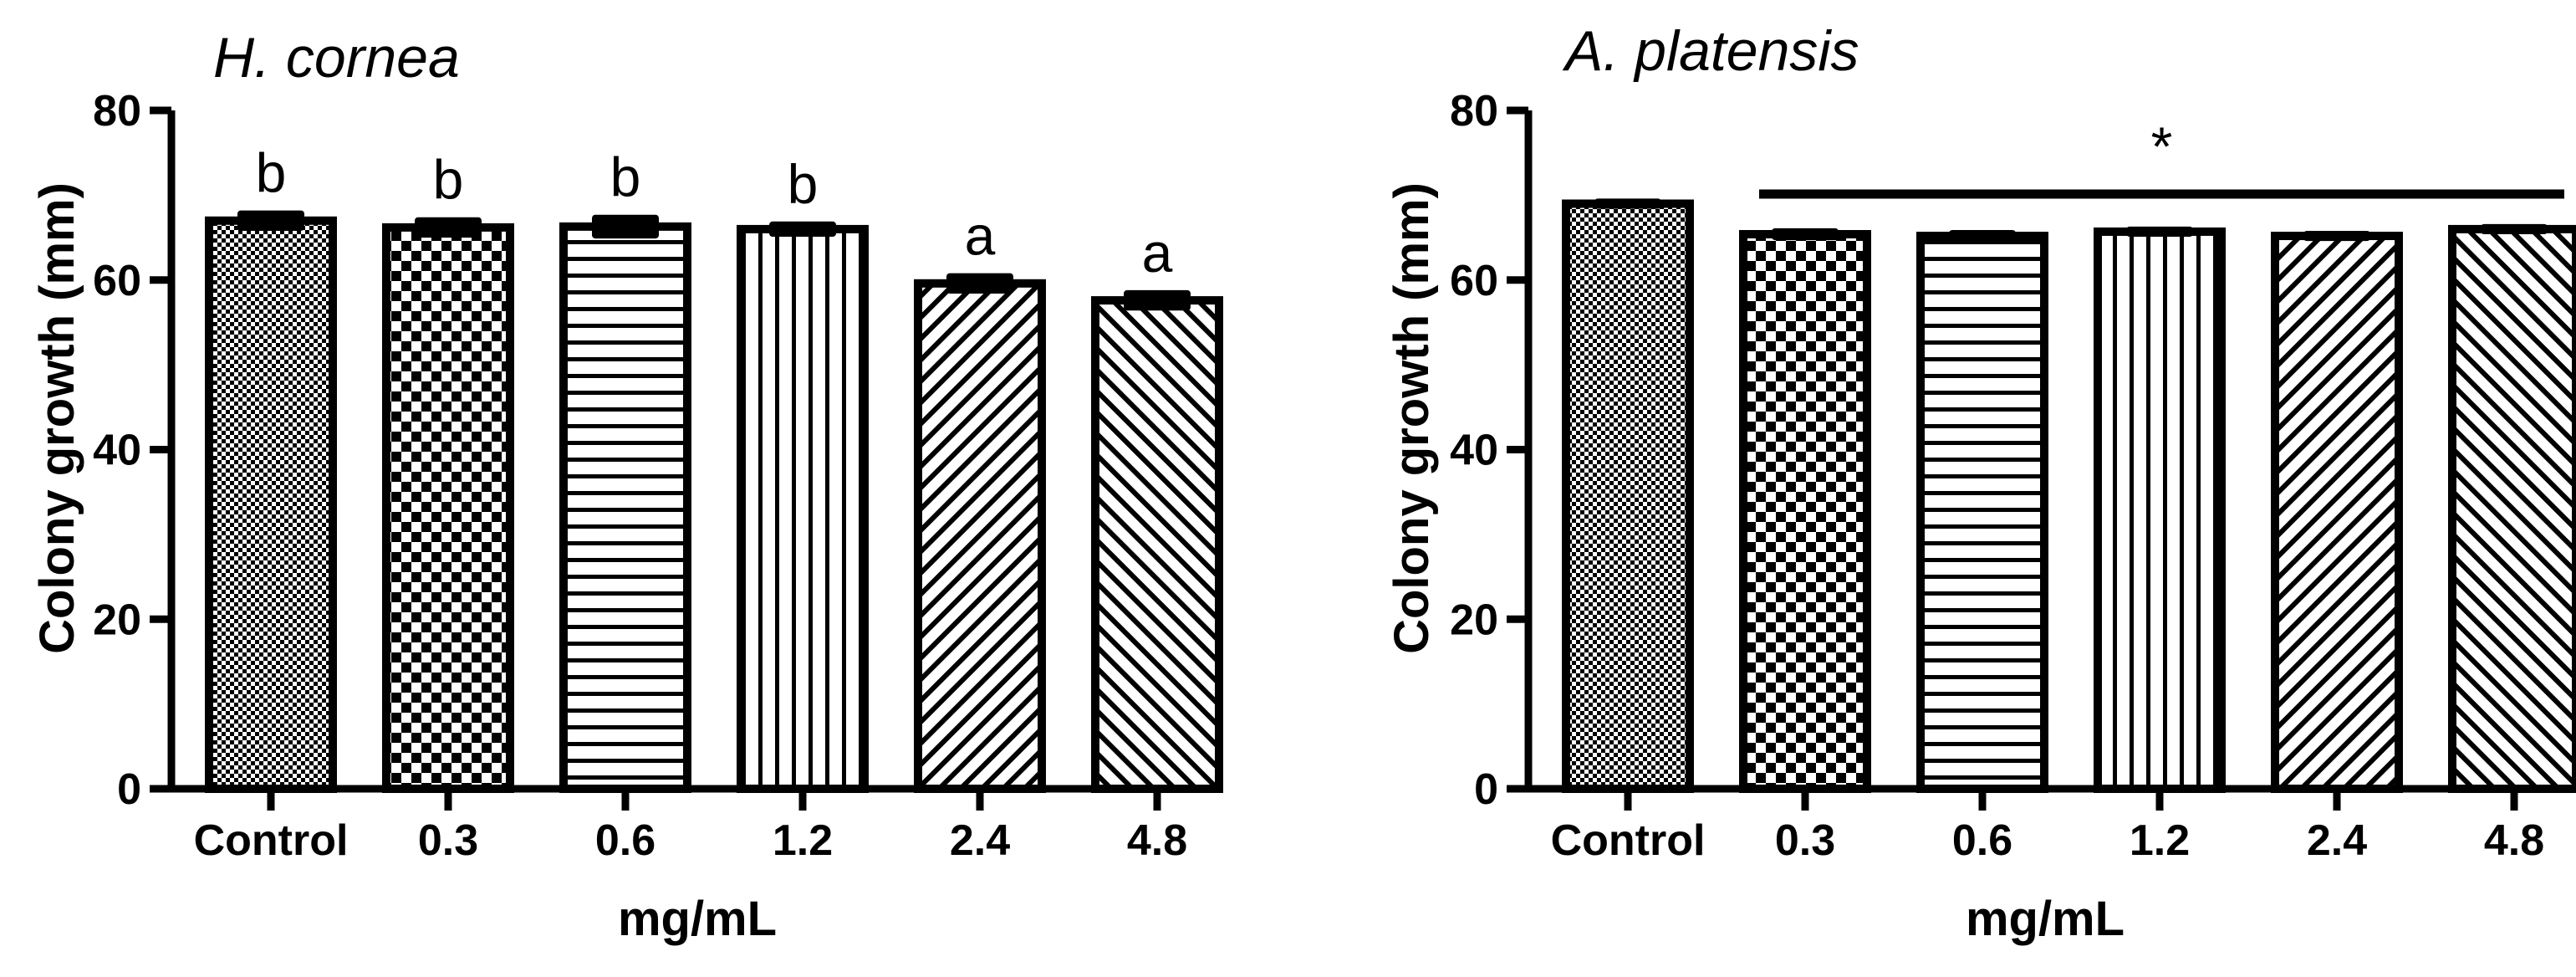 The height and width of the screenshot is (977, 2576). What do you see at coordinates (1710, 51) in the screenshot?
I see `chart-title: A. platensis` at bounding box center [1710, 51].